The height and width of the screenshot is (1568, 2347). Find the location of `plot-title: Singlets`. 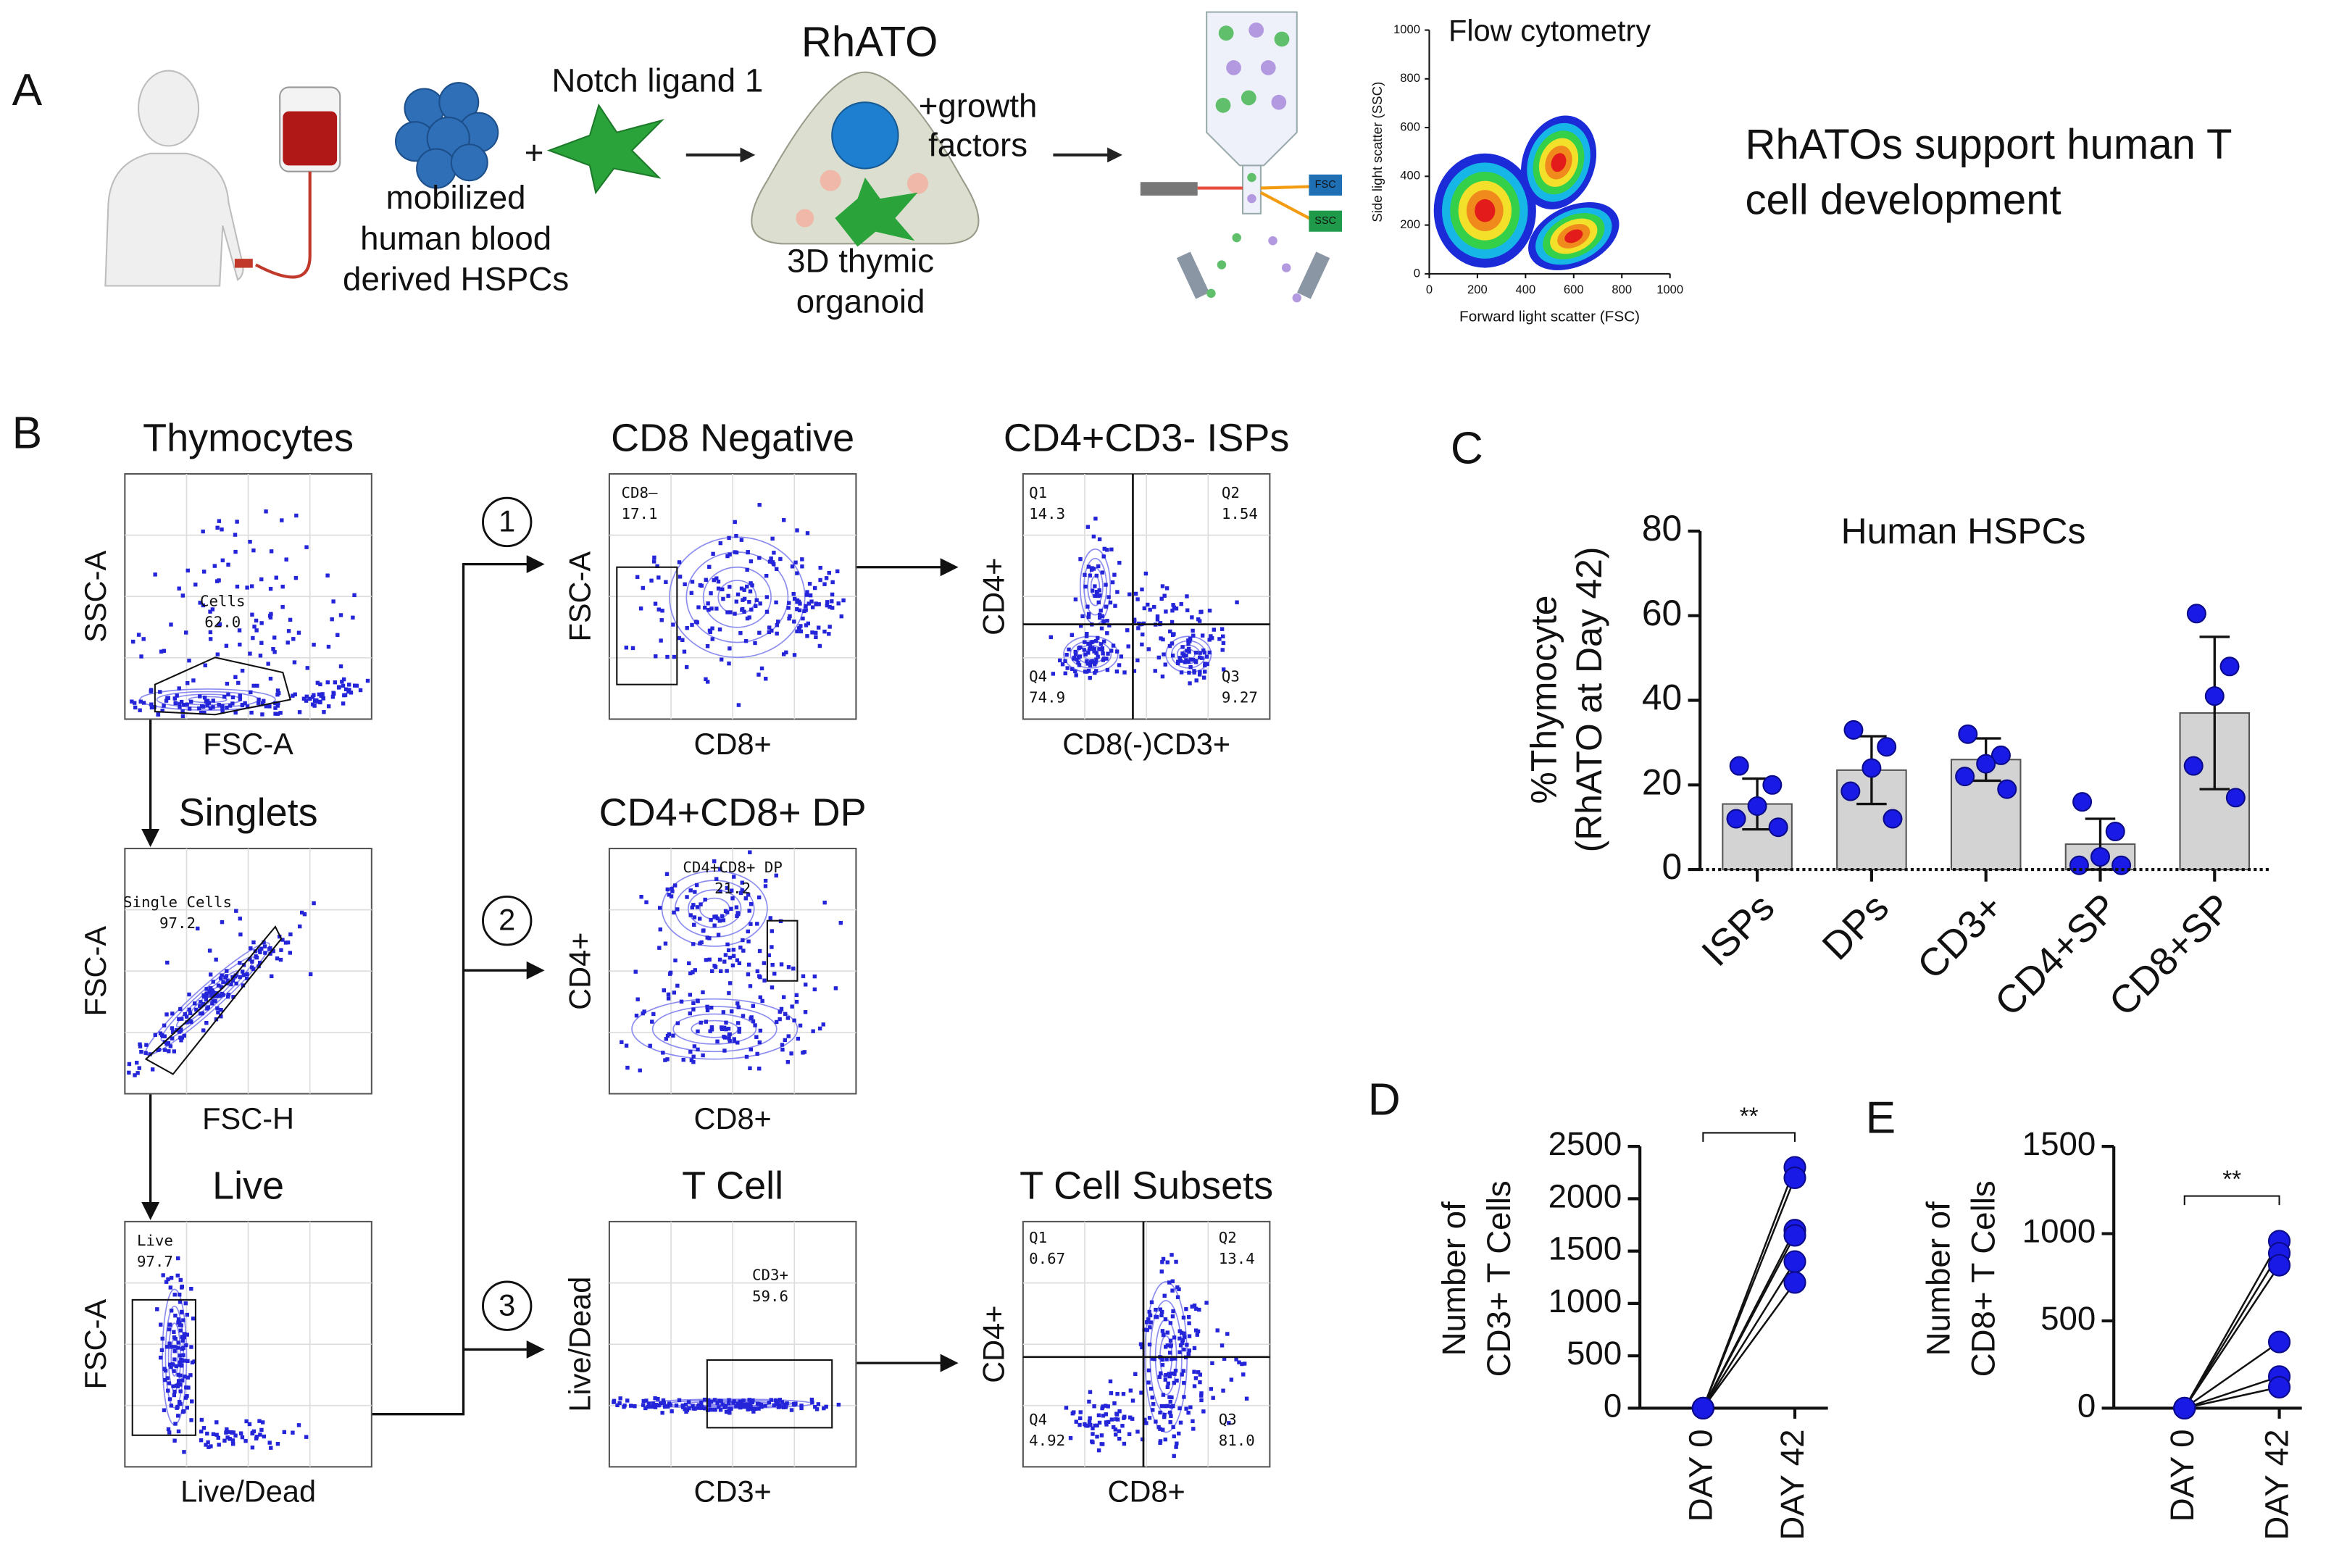

plot-title: Singlets is located at coordinates (249, 813).